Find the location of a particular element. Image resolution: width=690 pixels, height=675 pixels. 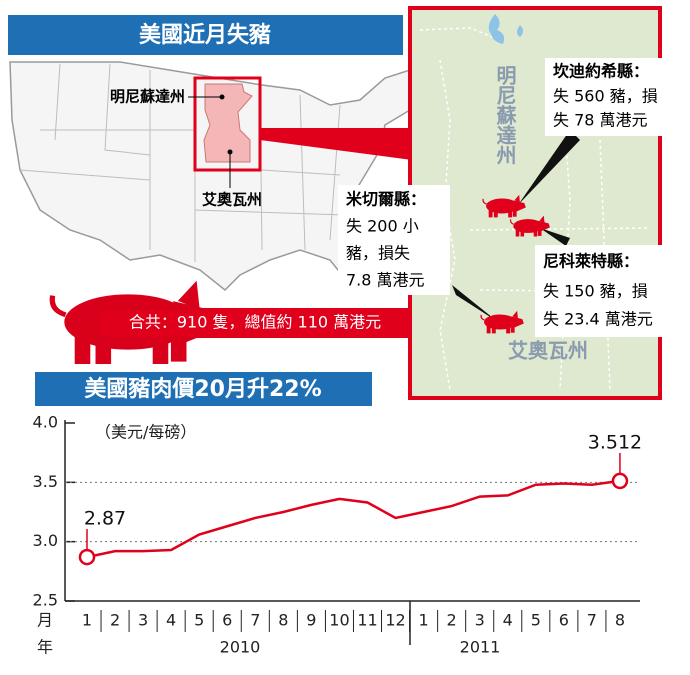

state-label: 明尼蘇達州 is located at coordinates (147, 97).